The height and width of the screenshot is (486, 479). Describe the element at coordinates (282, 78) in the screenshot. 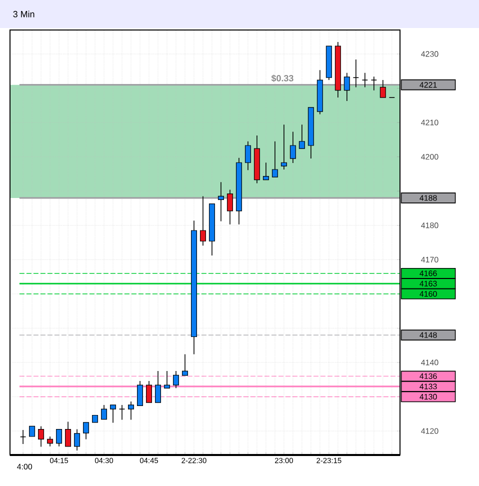

I see `band-label: $0.33` at that location.